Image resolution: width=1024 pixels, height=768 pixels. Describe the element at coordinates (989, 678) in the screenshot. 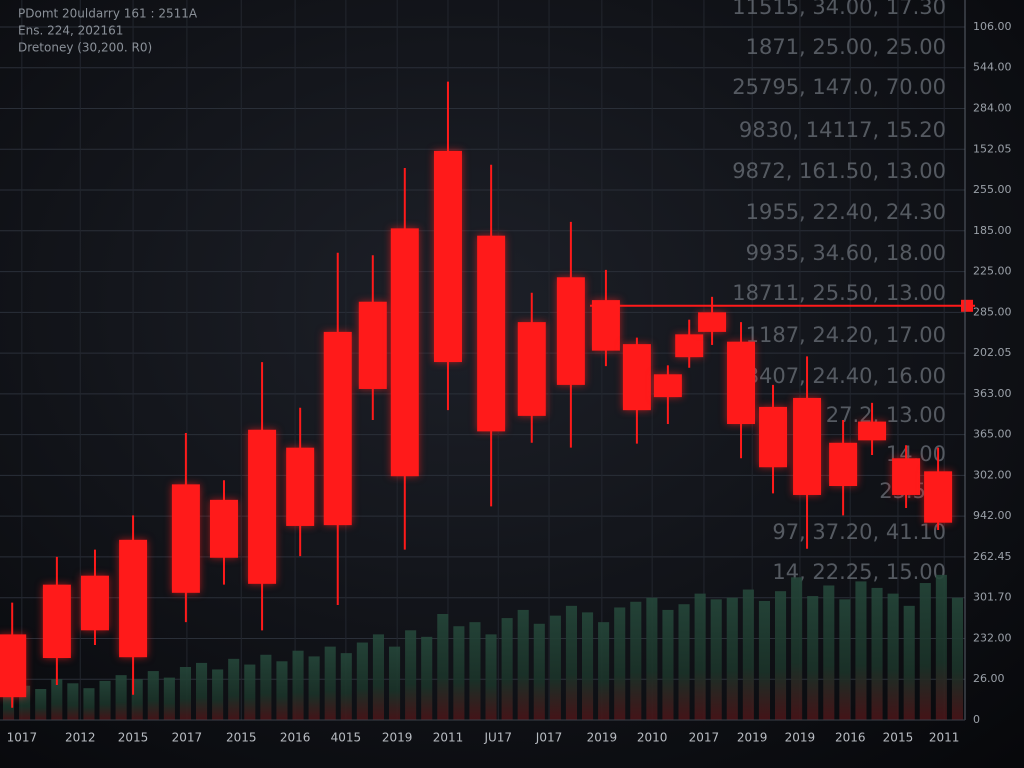

I see `y-tick-label: 26.00` at that location.